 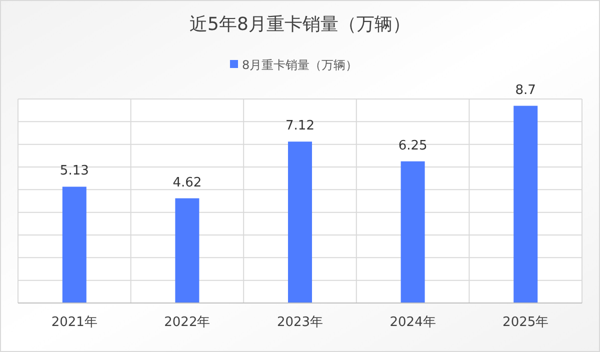 I want to click on data-label: 8.7, so click(x=525, y=90).